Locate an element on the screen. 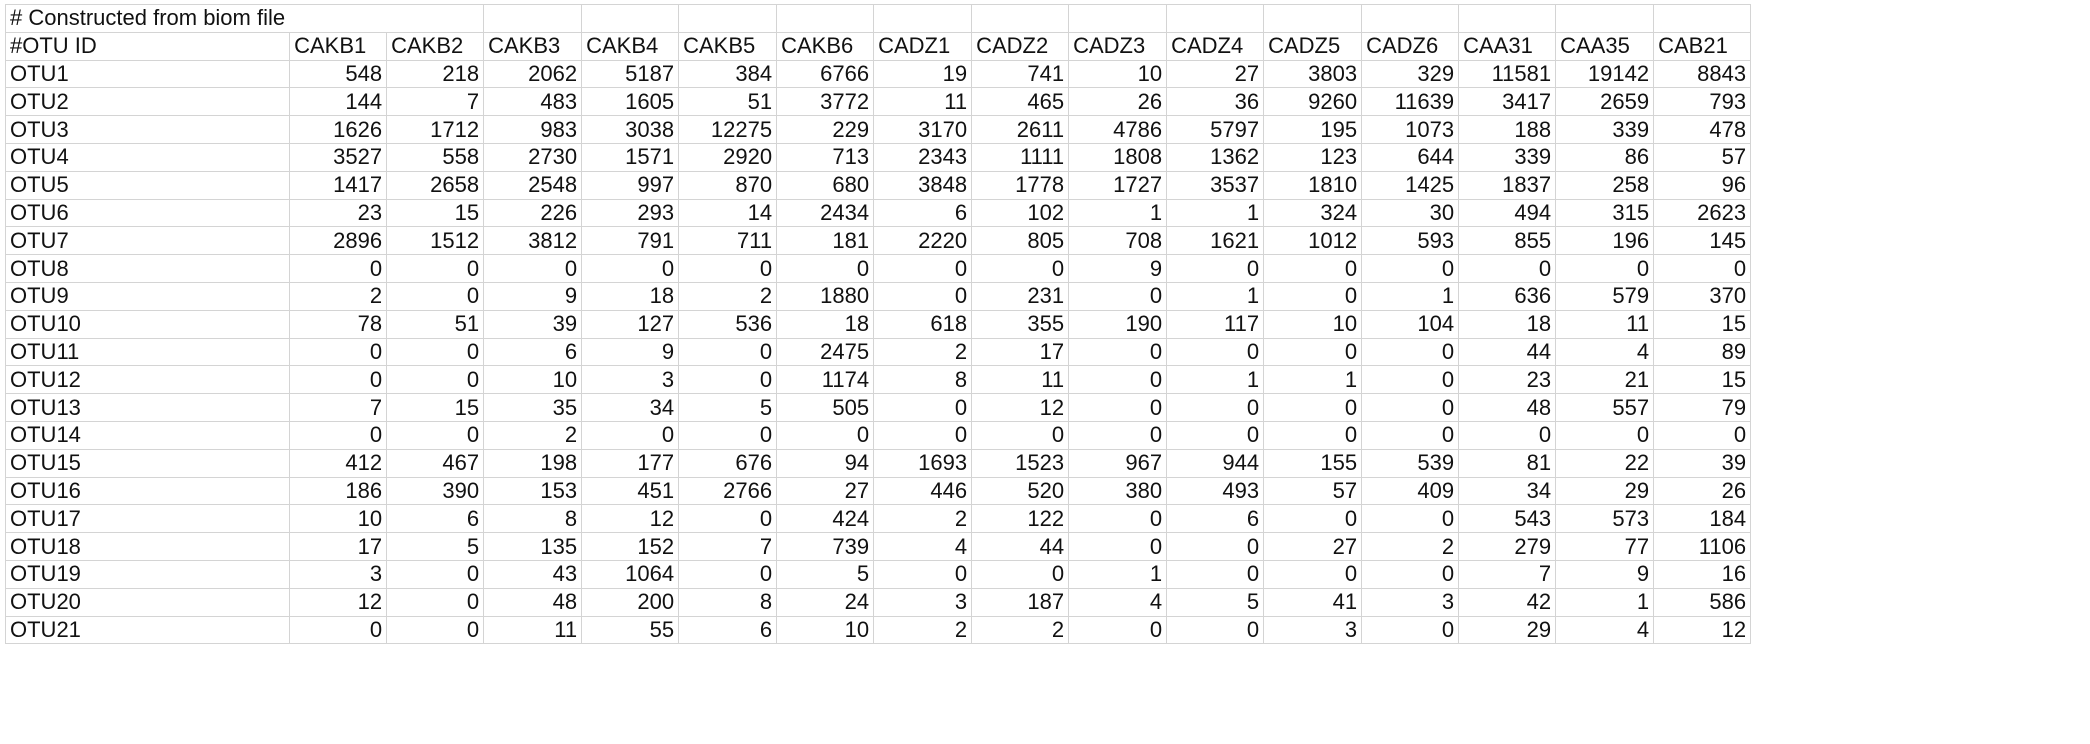 The width and height of the screenshot is (2090, 744). count-cell: 44 is located at coordinates (1507, 352).